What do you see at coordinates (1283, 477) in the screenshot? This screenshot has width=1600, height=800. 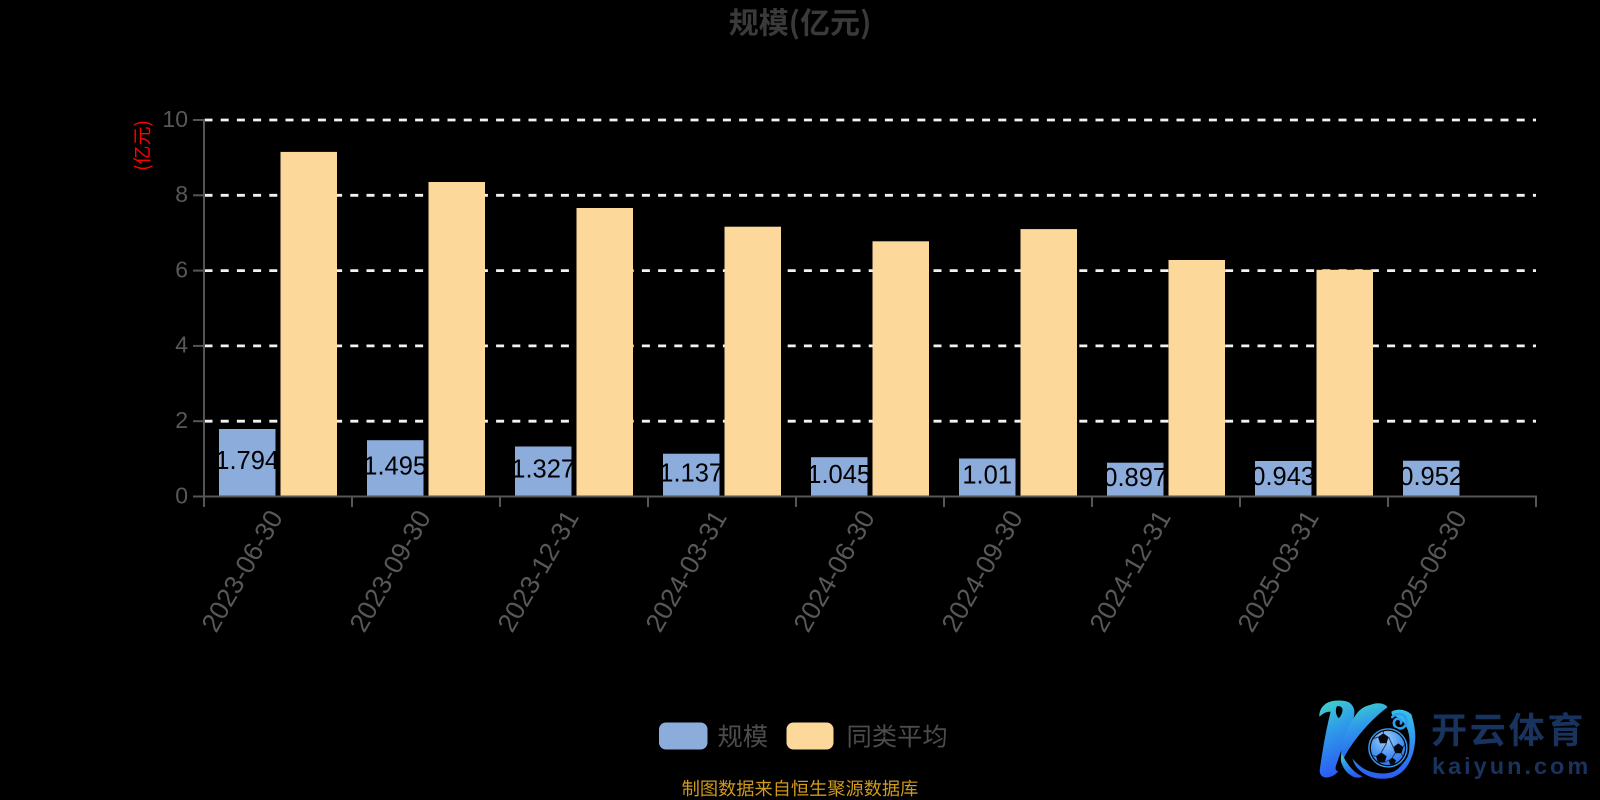 I see `svg-text: 0.943` at bounding box center [1283, 477].